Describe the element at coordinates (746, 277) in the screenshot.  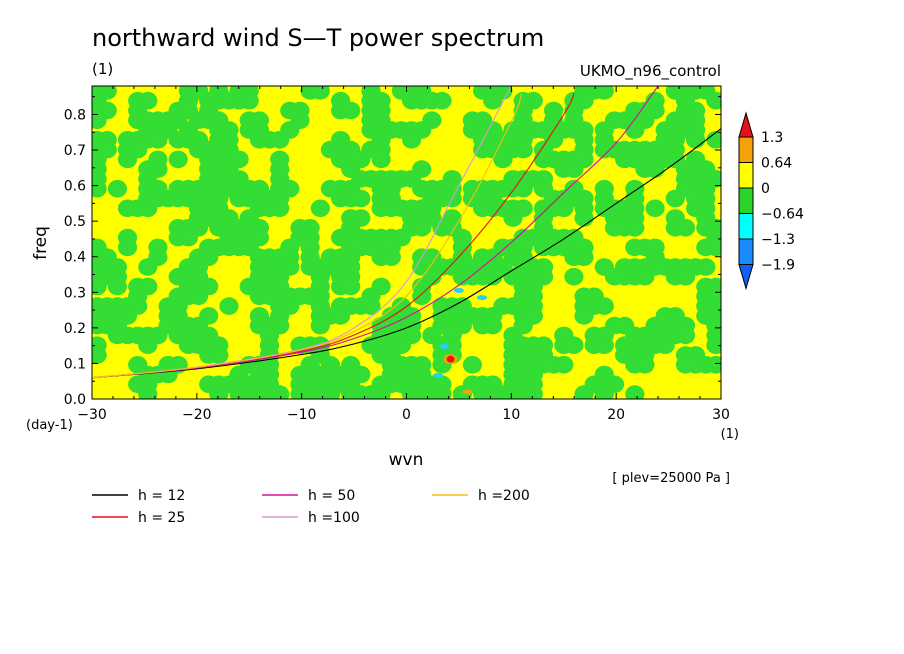
I see `colorbar-bottom-triangle` at that location.